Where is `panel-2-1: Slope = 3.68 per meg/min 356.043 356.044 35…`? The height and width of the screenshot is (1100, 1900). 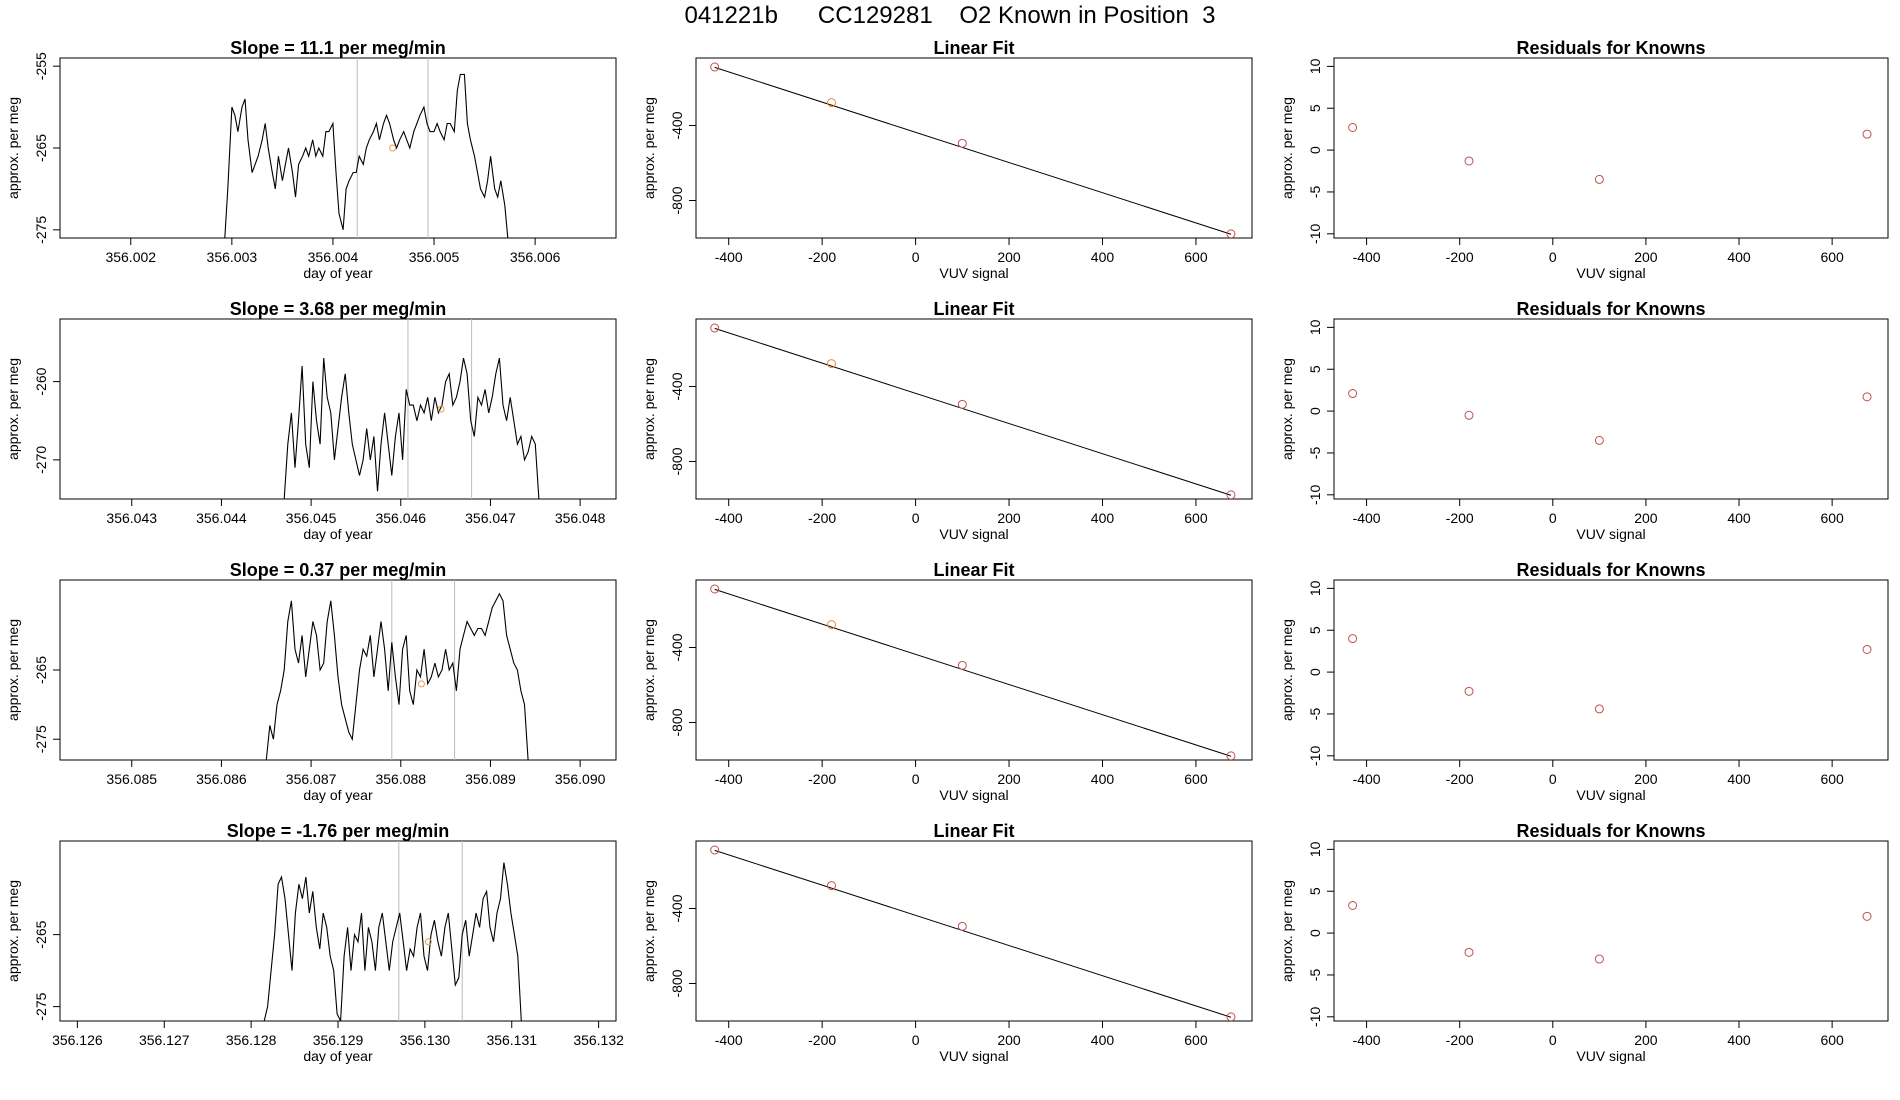 panel-2-1: Slope = 3.68 per meg/min 356.043 356.044 35… is located at coordinates (311, 420).